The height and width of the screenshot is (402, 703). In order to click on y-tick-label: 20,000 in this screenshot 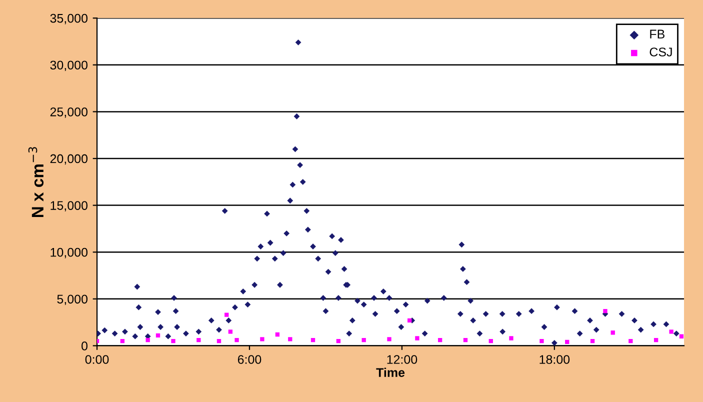, I will do `click(69, 159)`.